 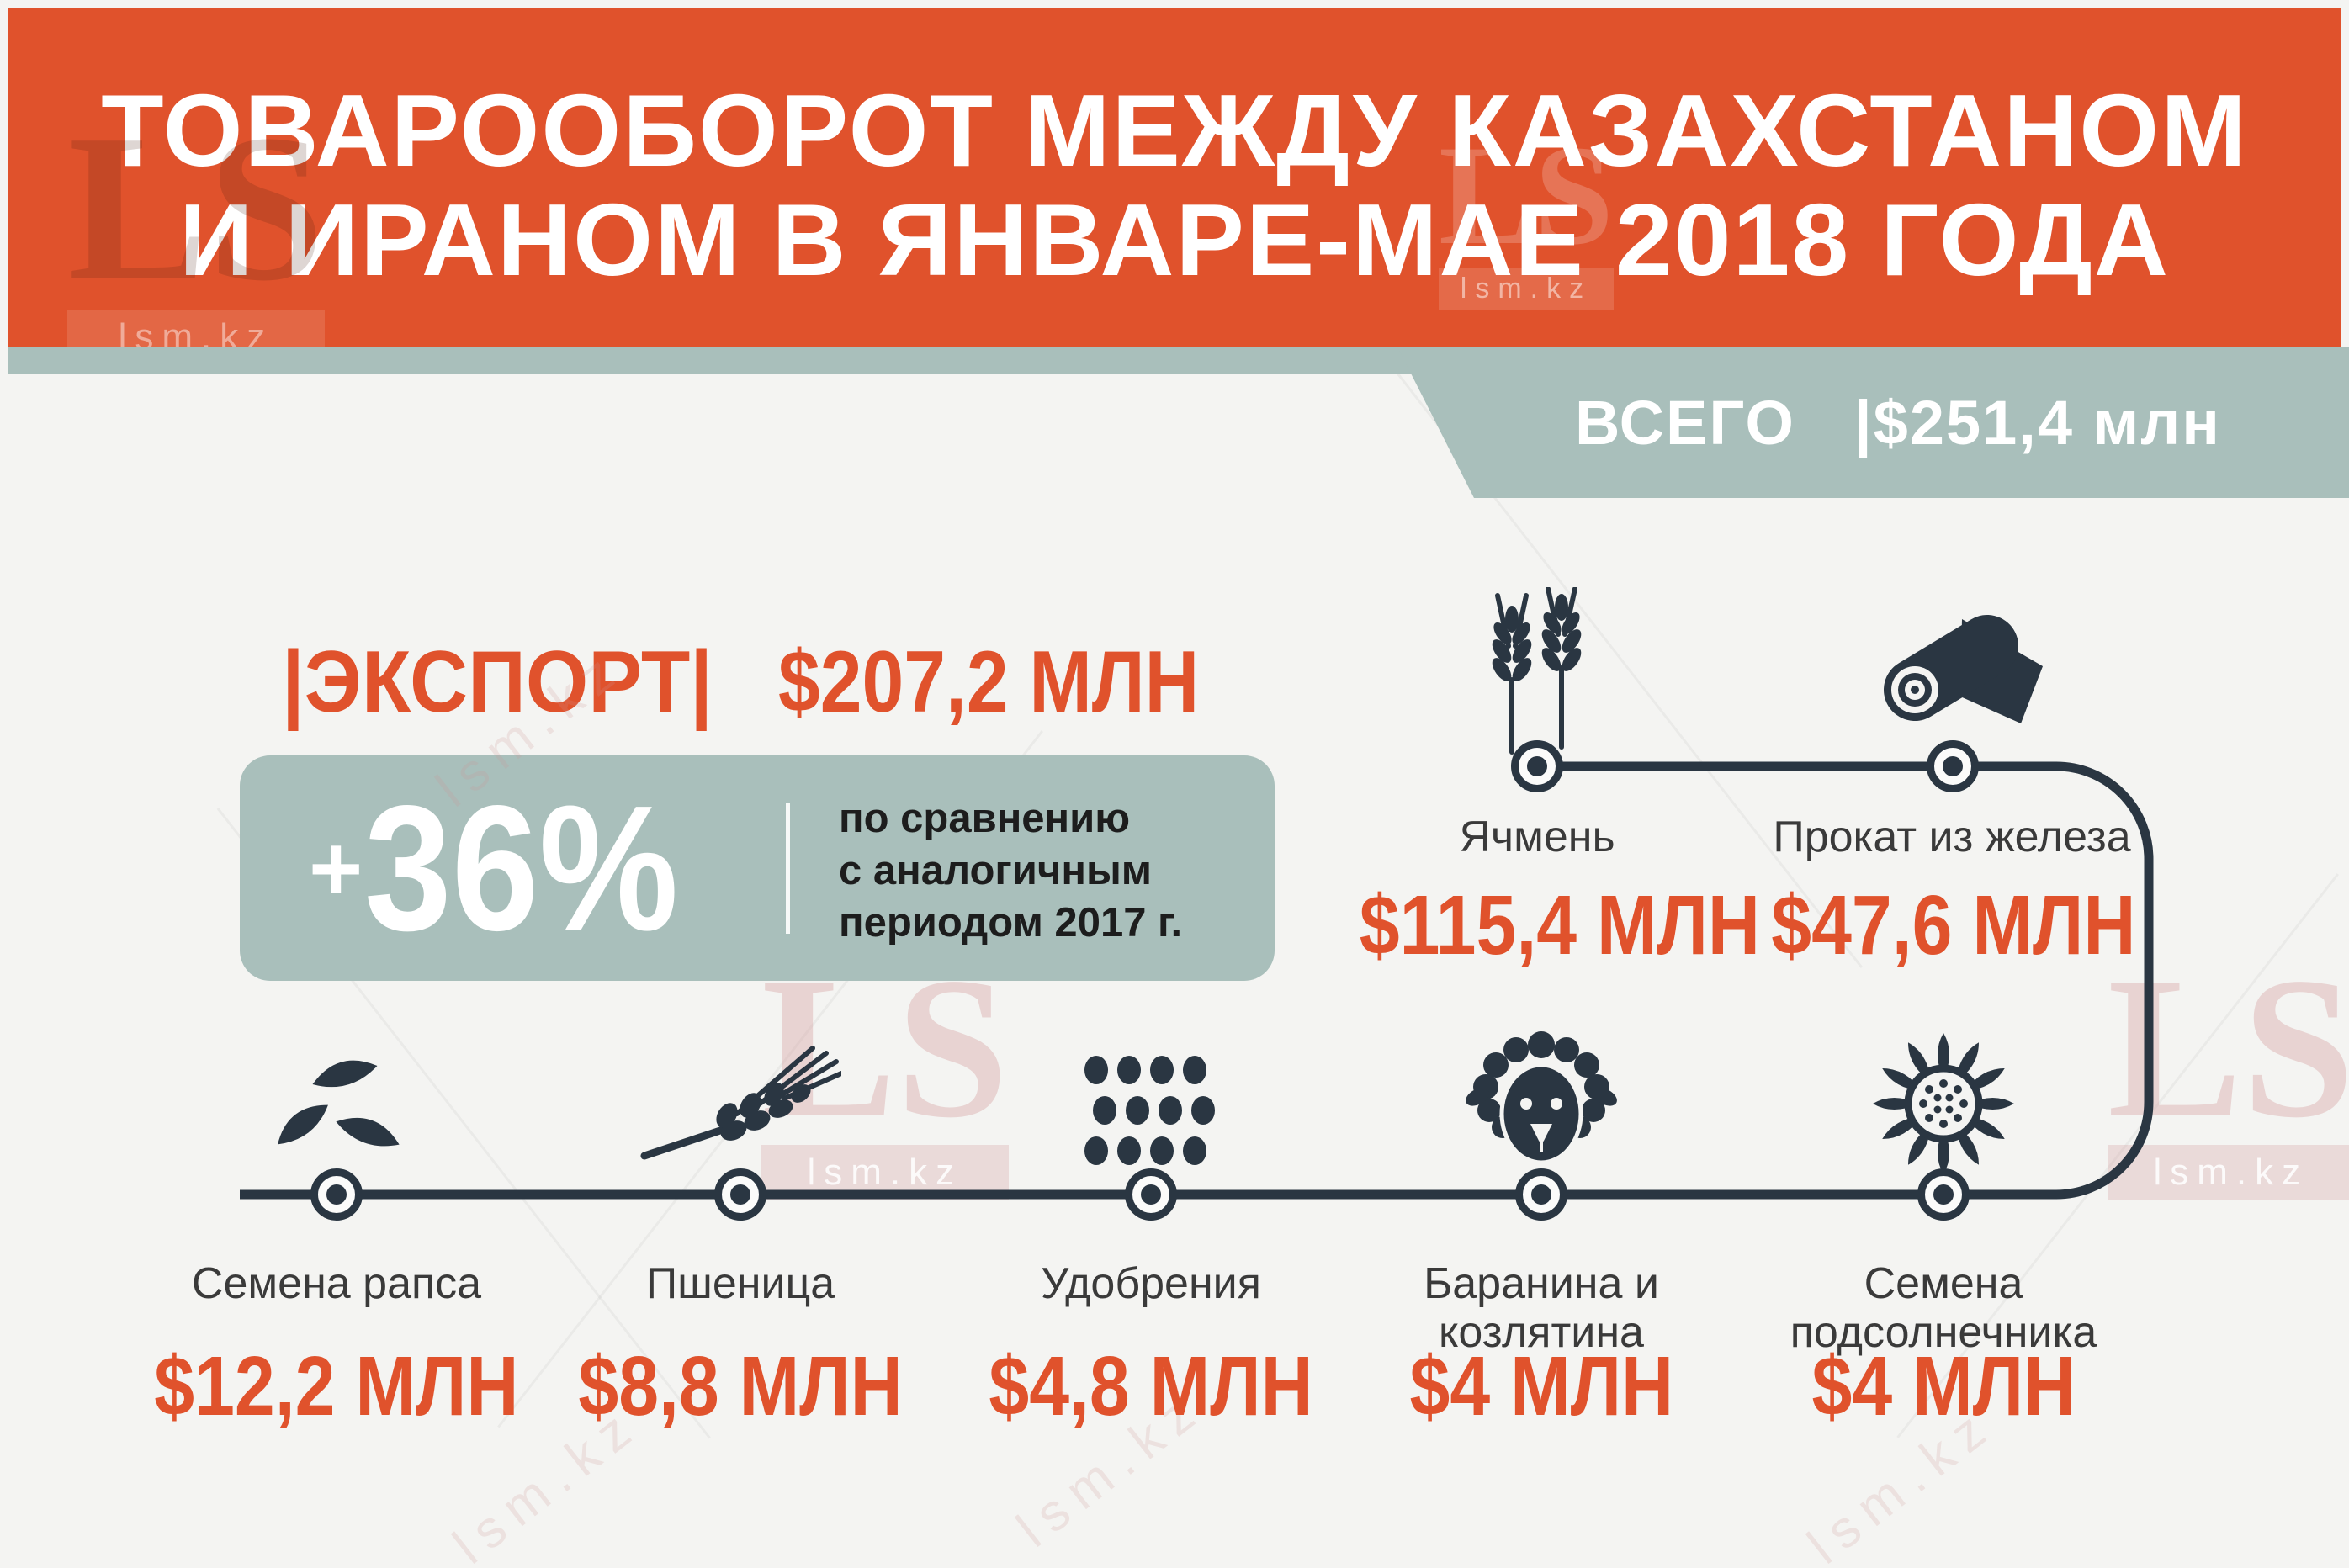 What do you see at coordinates (1537, 671) in the screenshot?
I see `barley-icon` at bounding box center [1537, 671].